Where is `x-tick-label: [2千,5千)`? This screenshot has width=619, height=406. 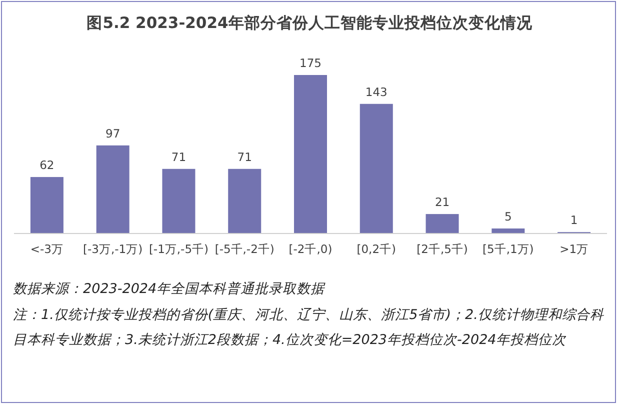 x-tick-label: [2千,5千) is located at coordinates (442, 249).